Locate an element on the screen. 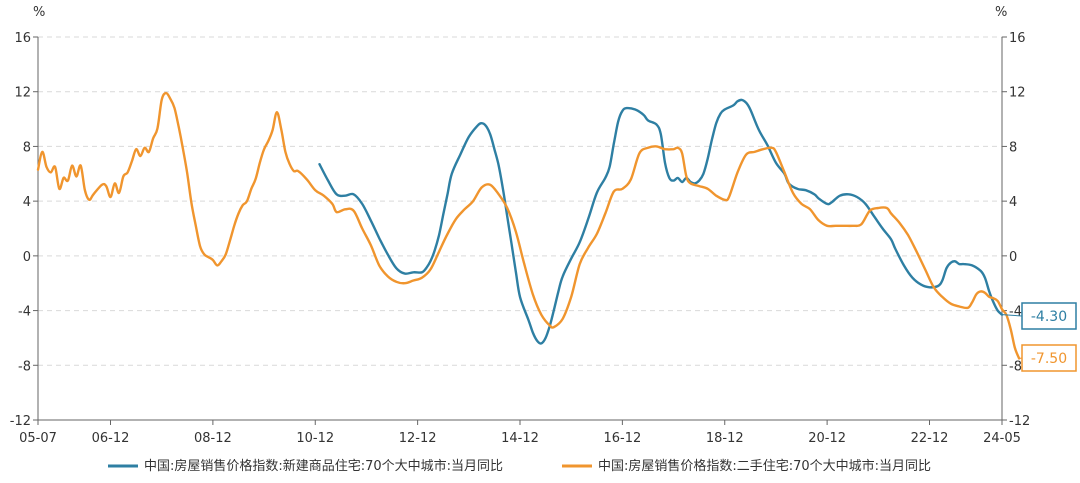  y-tick-label-right: 4 is located at coordinates (1013, 202).